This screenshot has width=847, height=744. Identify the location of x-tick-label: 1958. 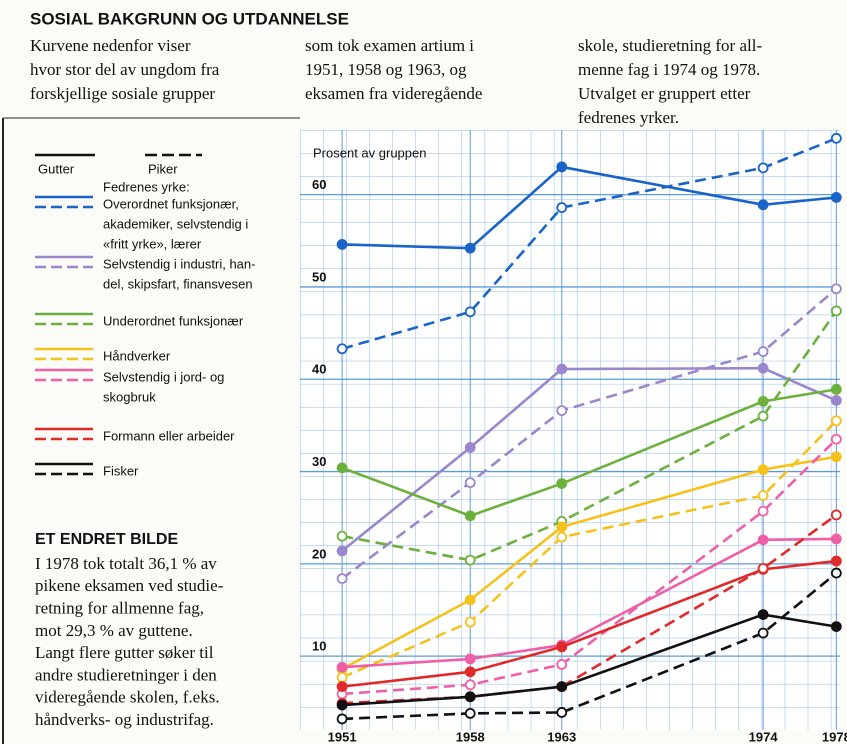
(470, 736).